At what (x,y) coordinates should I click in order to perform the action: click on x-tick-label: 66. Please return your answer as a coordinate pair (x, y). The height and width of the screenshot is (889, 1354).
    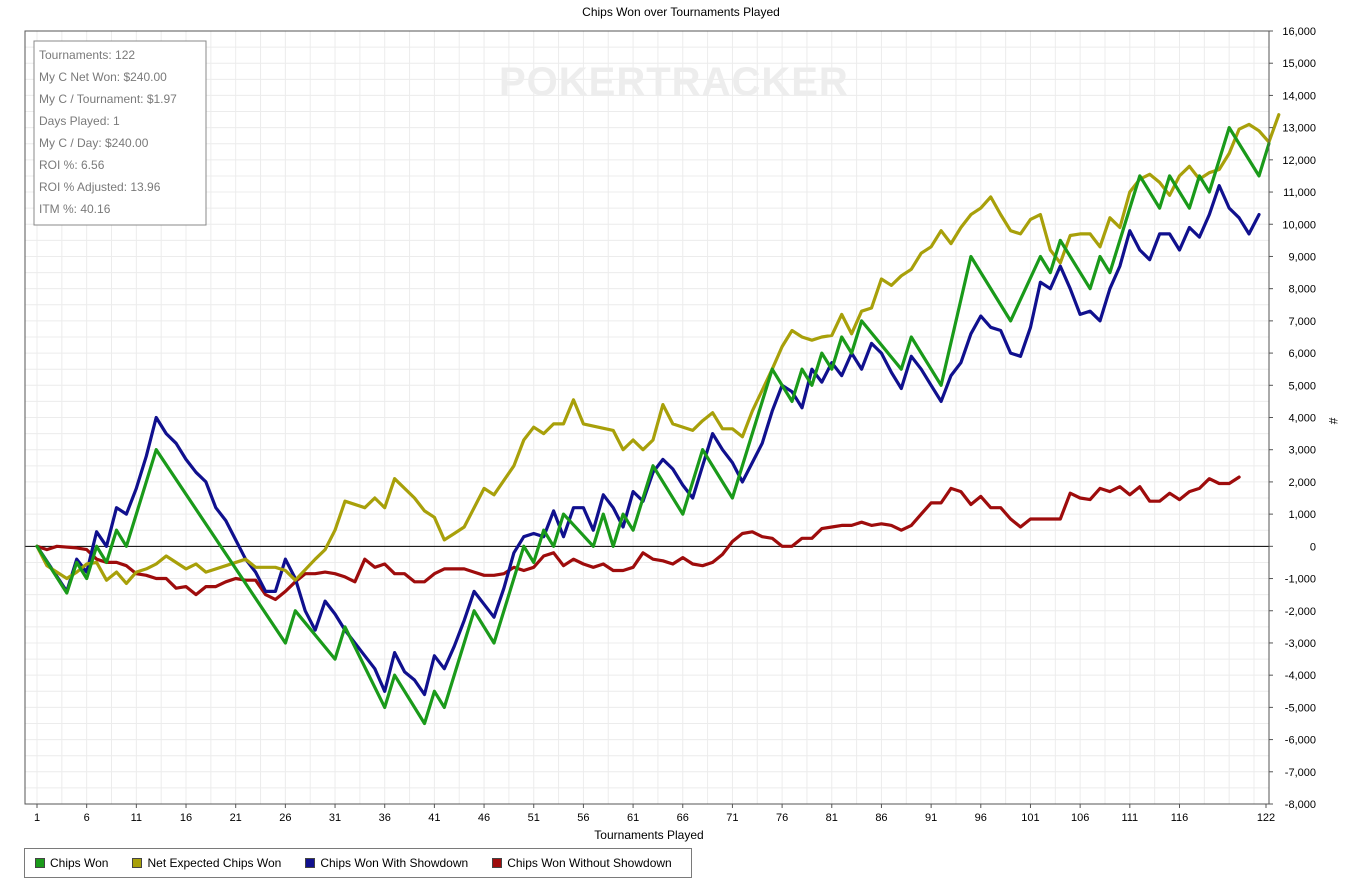
    Looking at the image, I should click on (683, 818).